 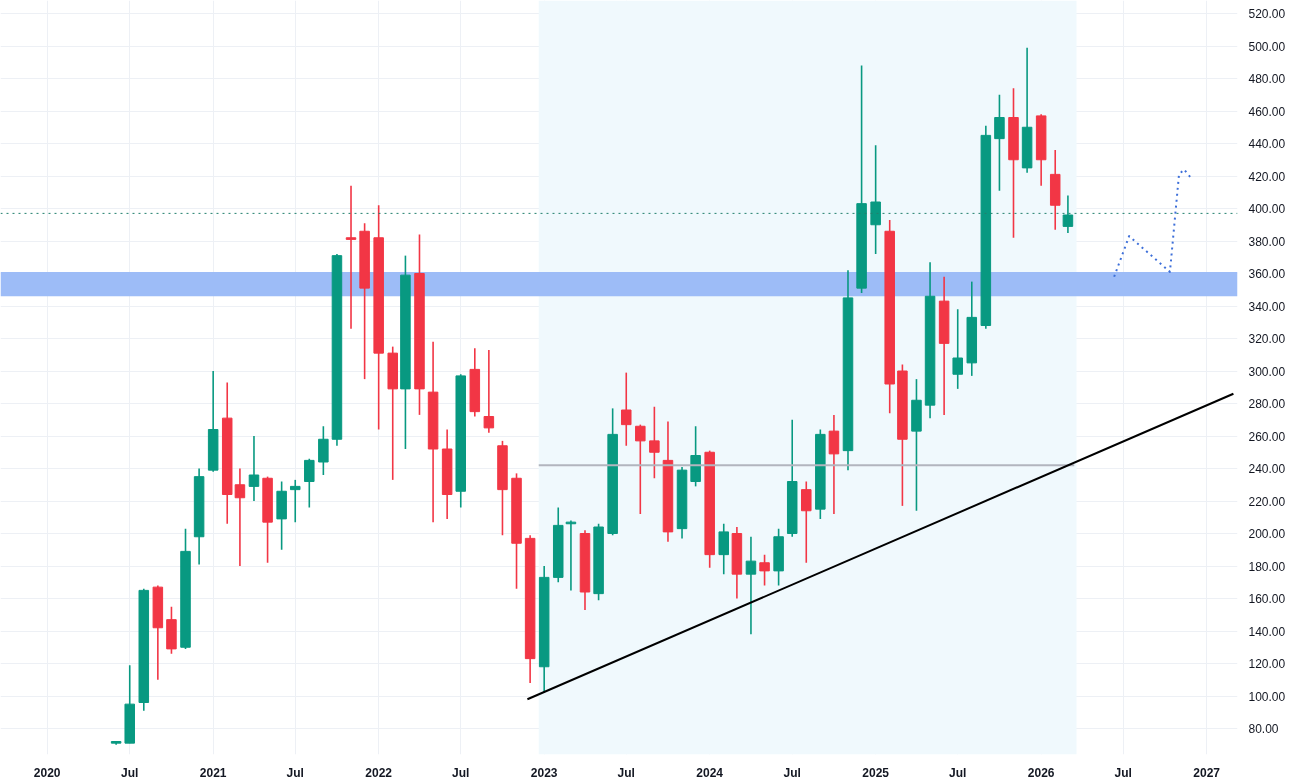 What do you see at coordinates (1267, 696) in the screenshot?
I see `y-tick-label: 100.00` at bounding box center [1267, 696].